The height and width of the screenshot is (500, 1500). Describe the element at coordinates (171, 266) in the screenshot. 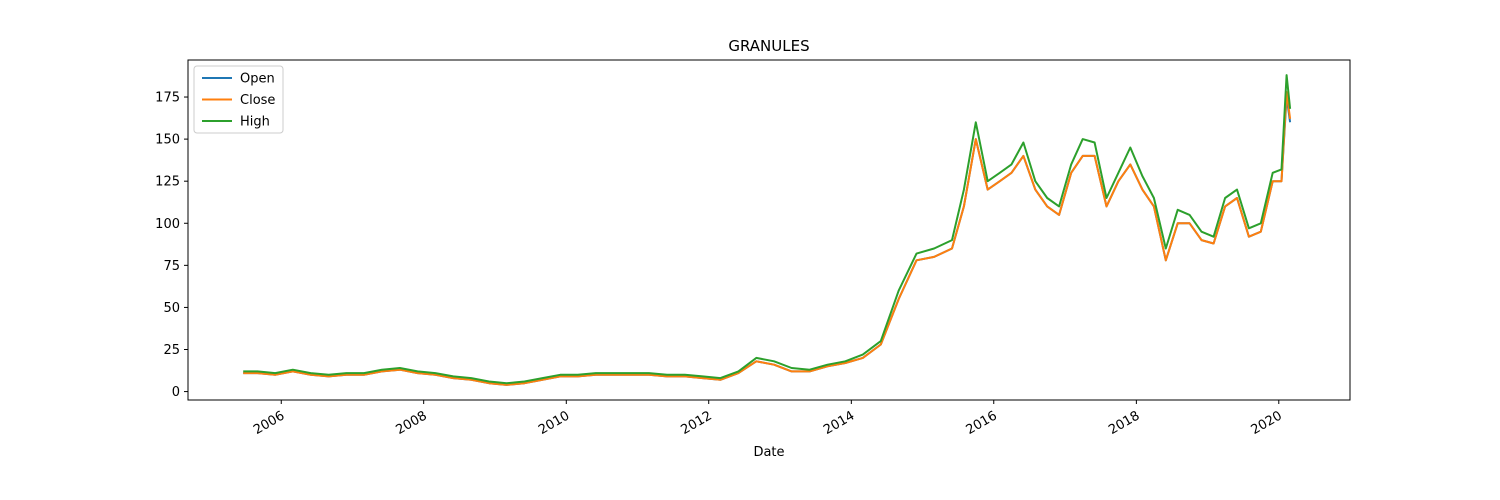

I see `y-tick-label: 75` at that location.